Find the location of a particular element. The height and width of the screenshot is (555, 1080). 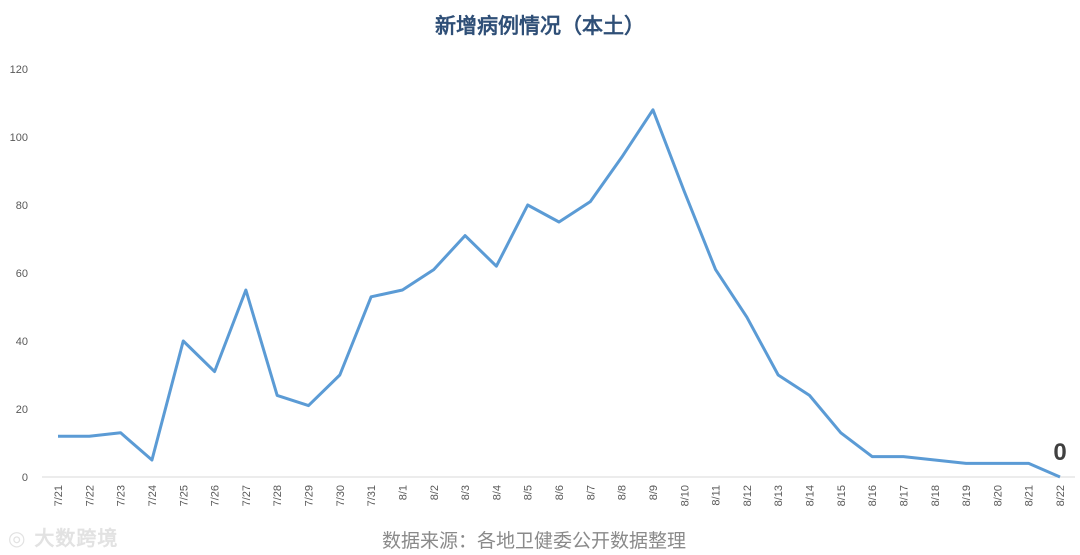

x-tick-label: 8/9 is located at coordinates (654, 492).